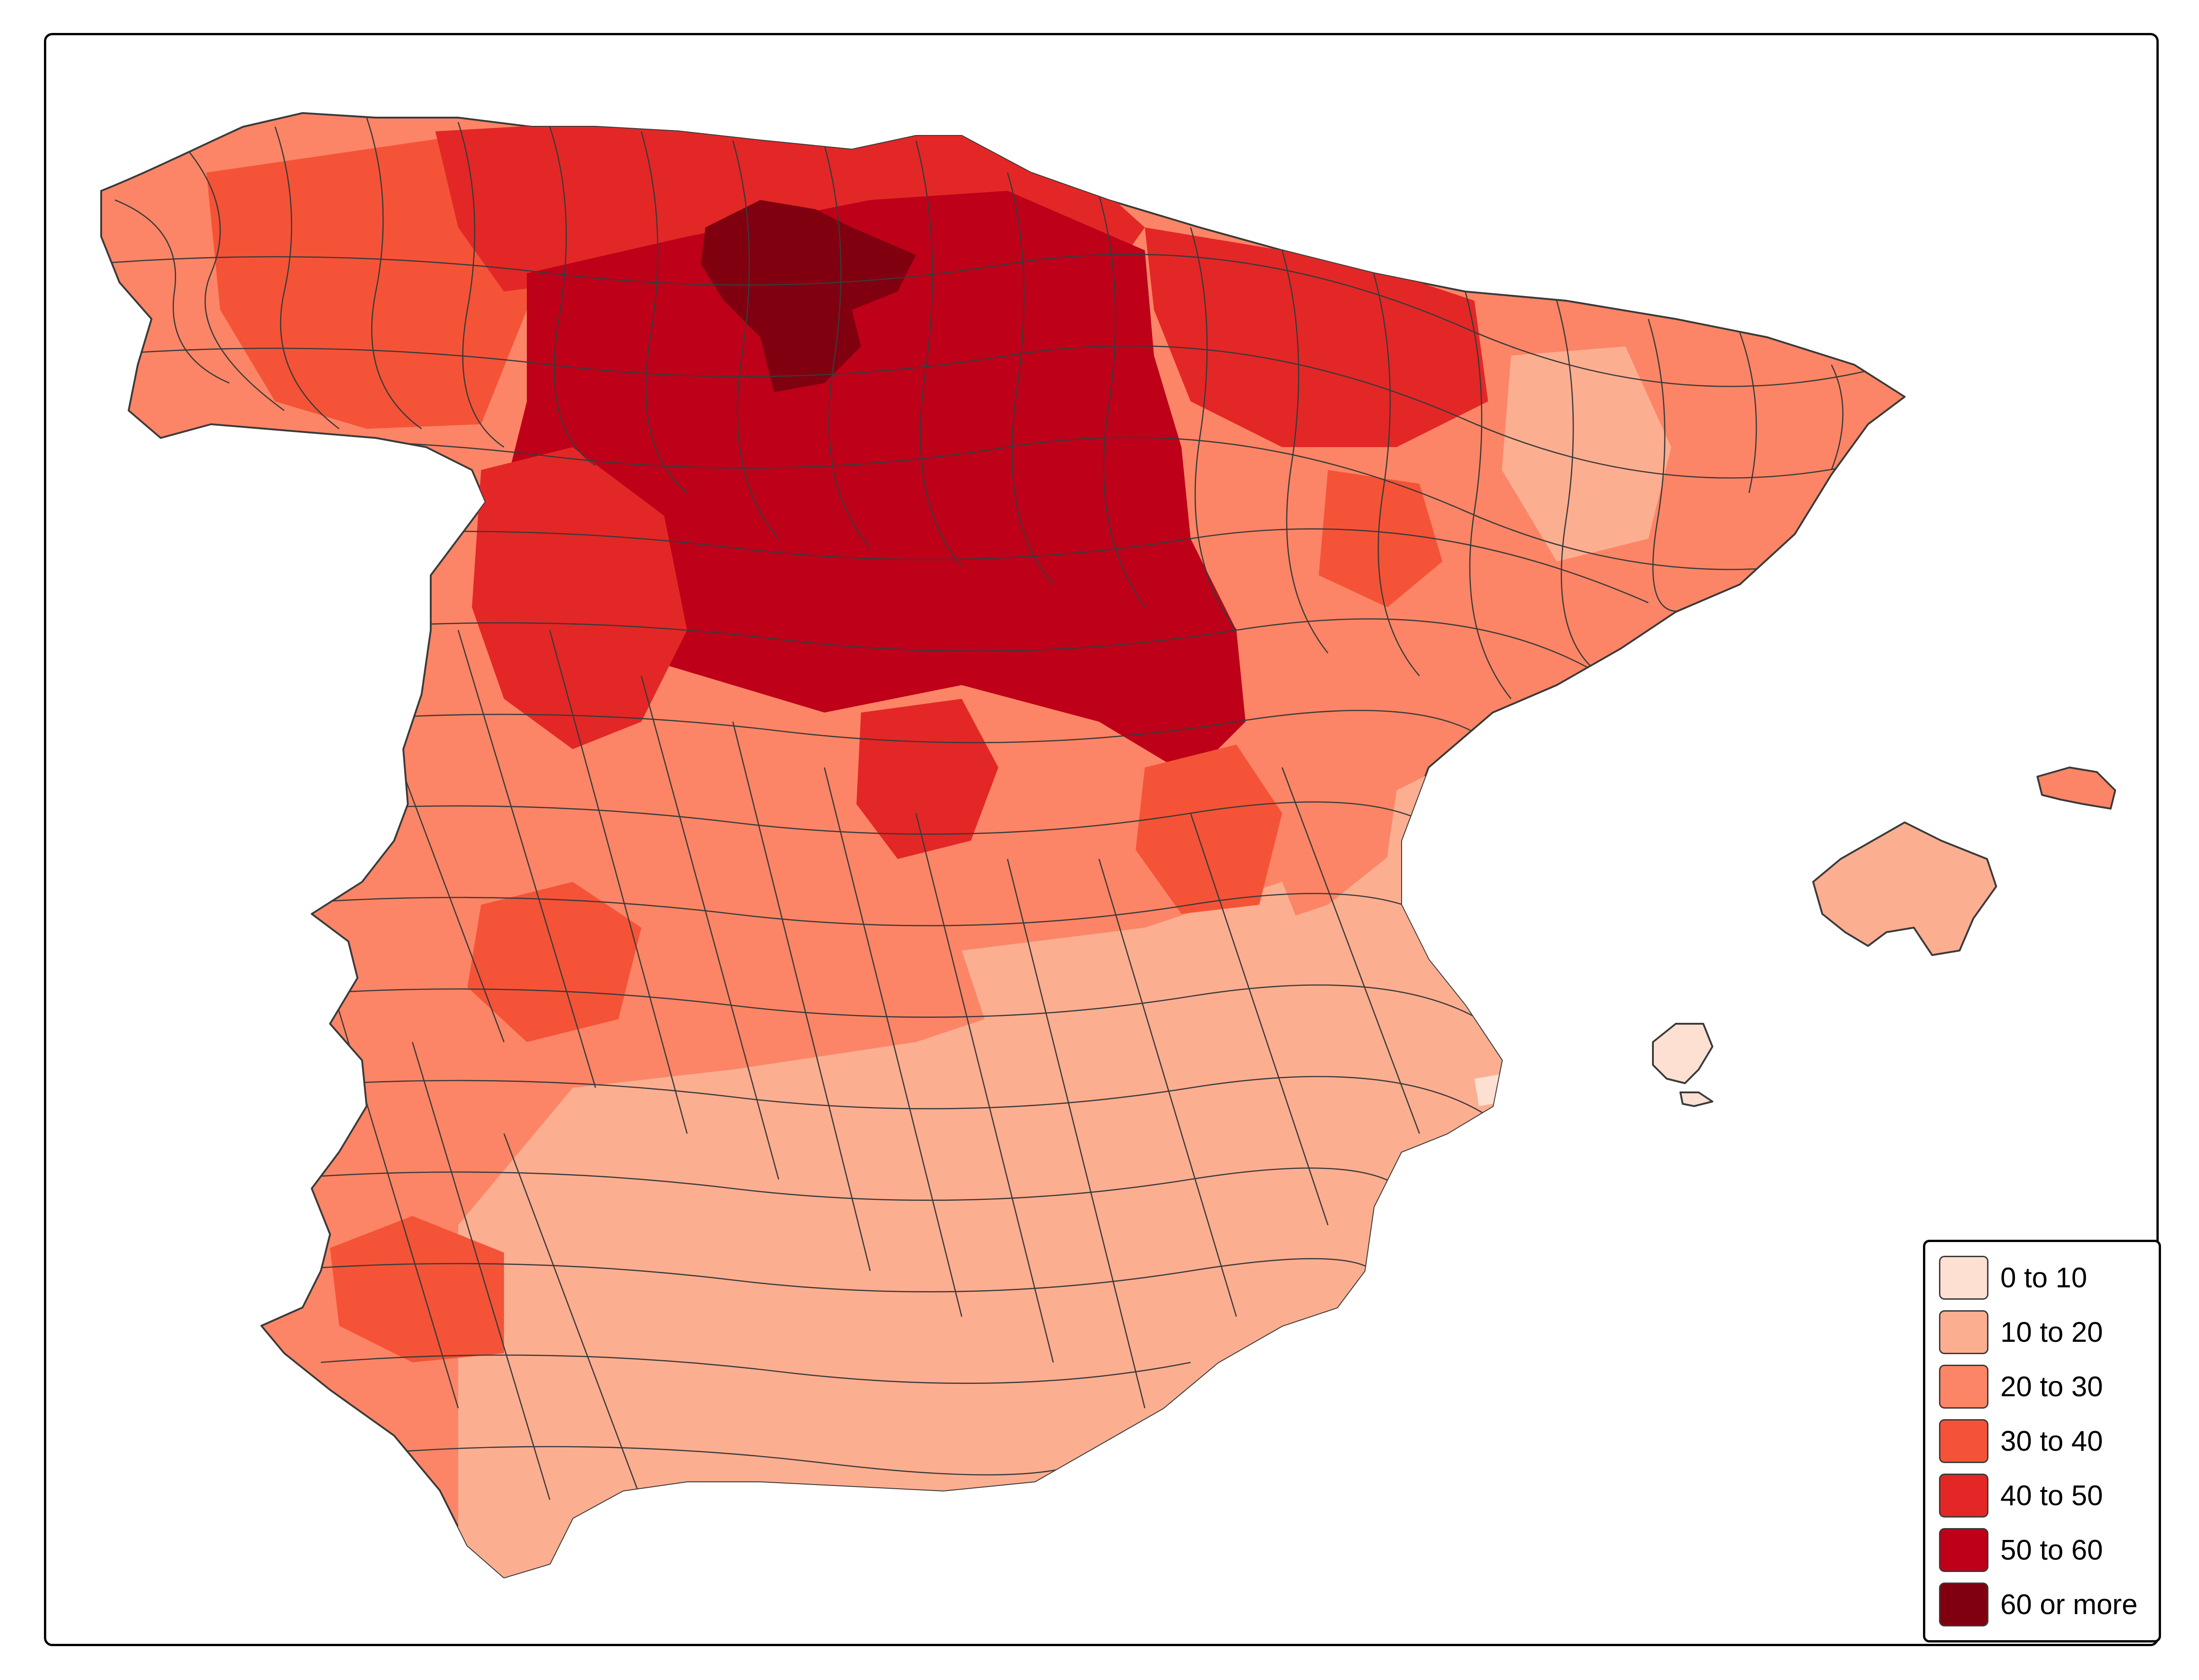 Image resolution: width=2199 pixels, height=1680 pixels. Describe the element at coordinates (1490, 1090) in the screenshot. I see `region-alicante-pale` at that location.